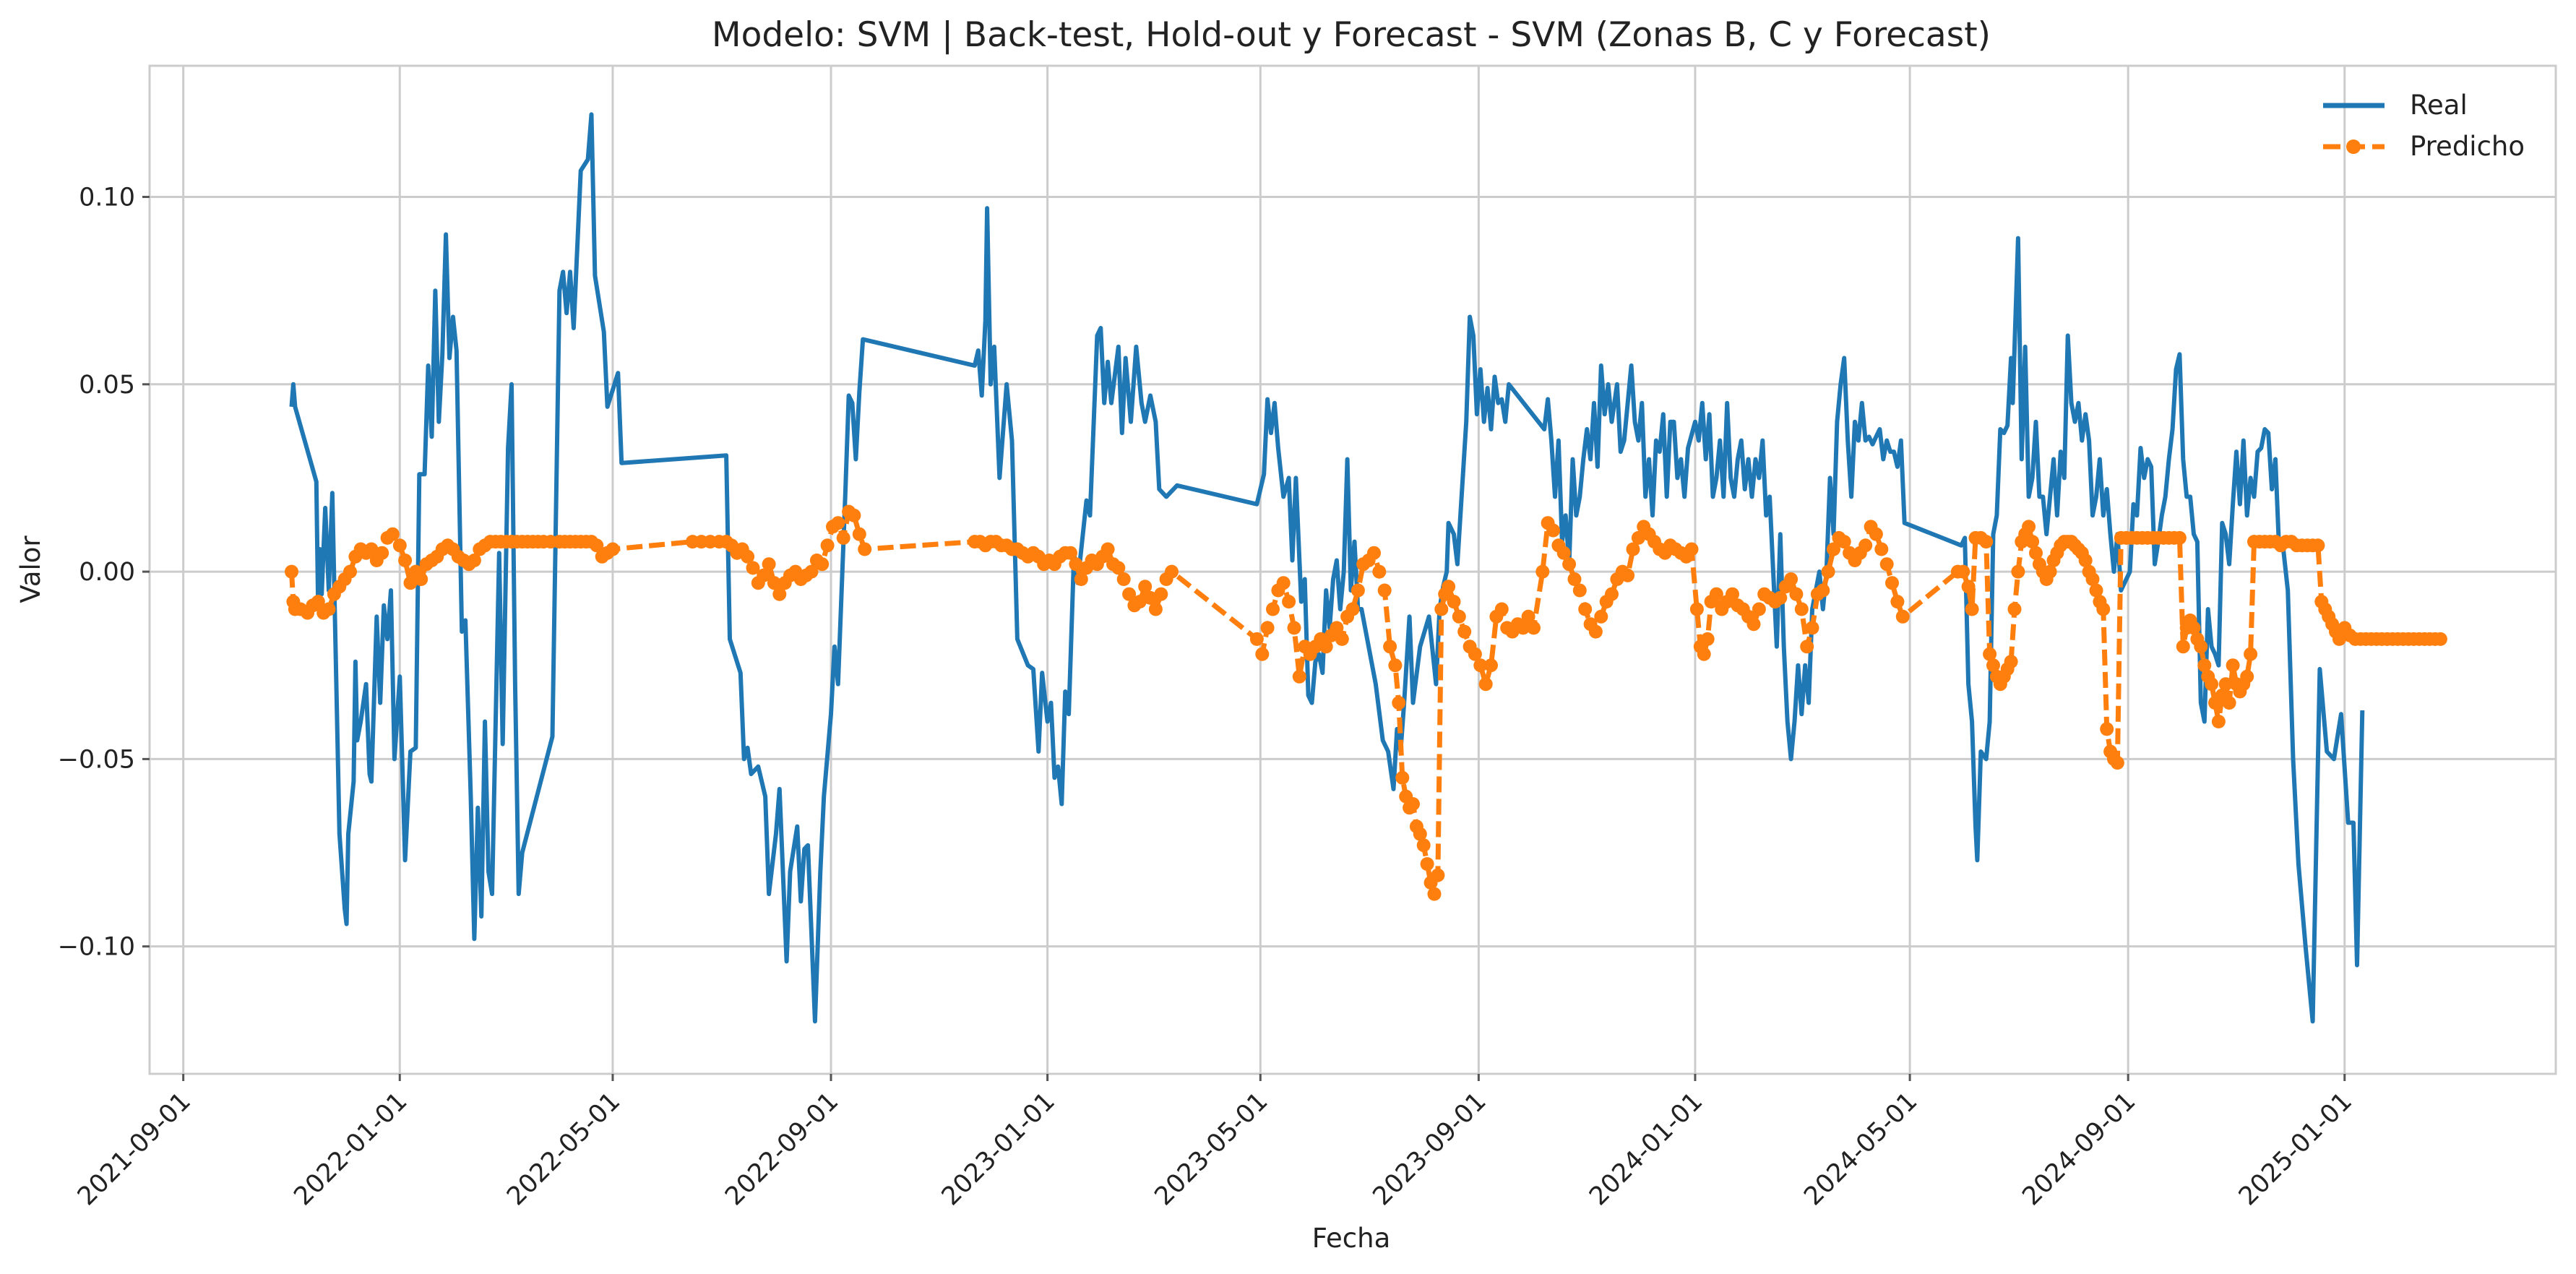  What do you see at coordinates (30, 569) in the screenshot?
I see `y-axis-label: Valor` at bounding box center [30, 569].